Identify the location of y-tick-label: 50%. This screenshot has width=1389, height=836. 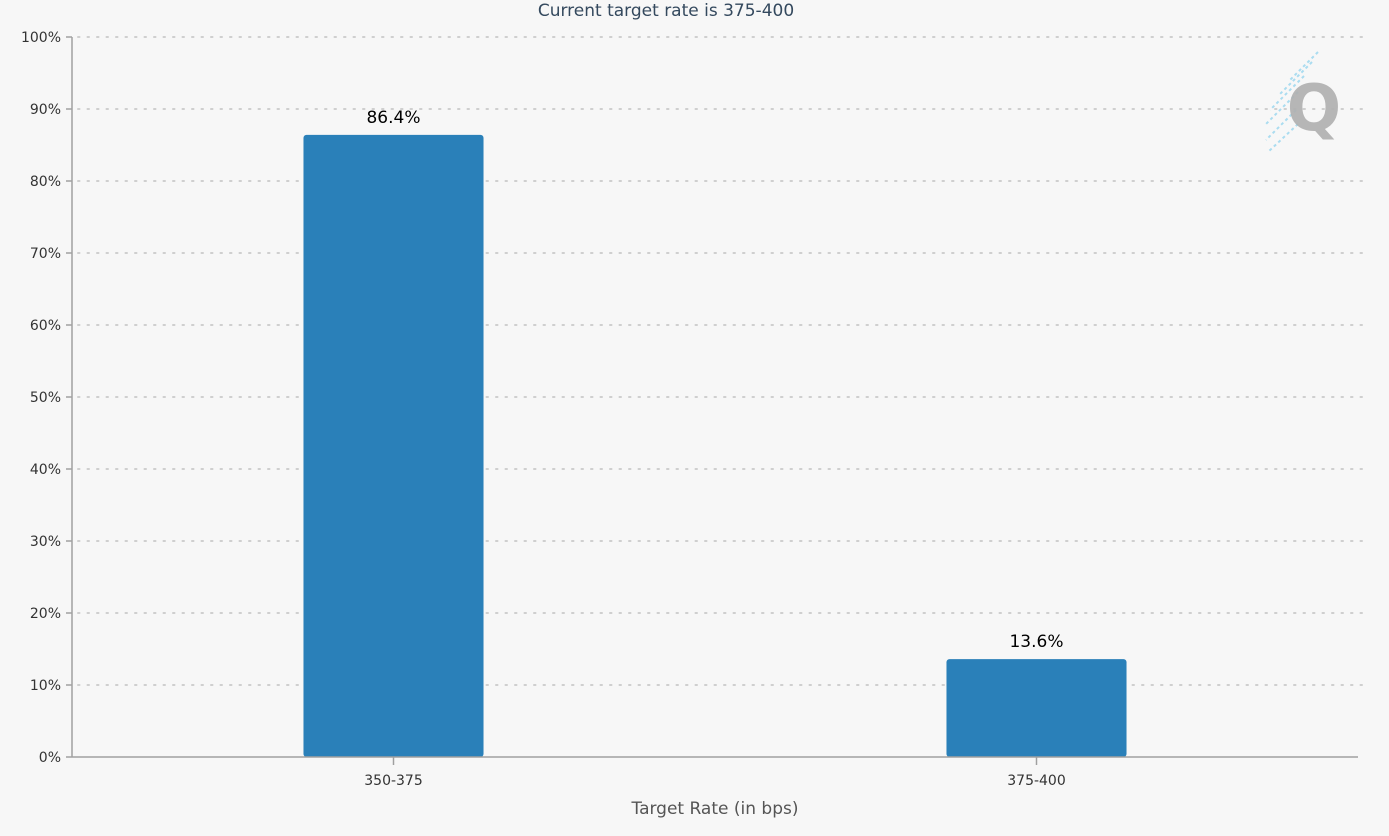
(45, 398).